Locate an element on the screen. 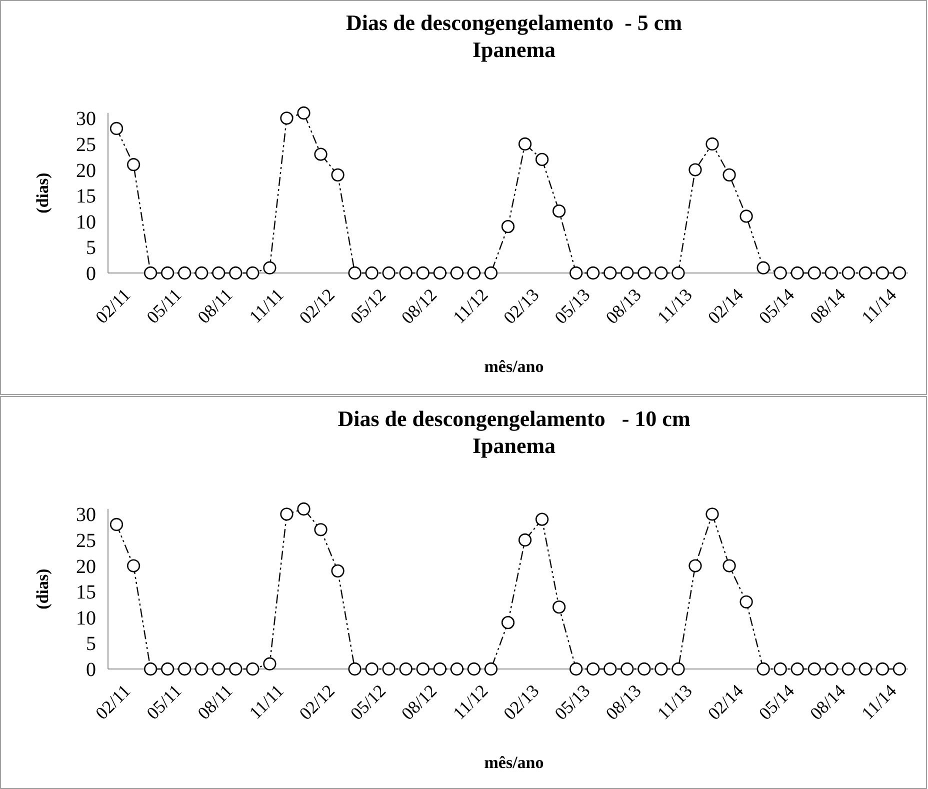 This screenshot has width=928, height=789. y-axis-title: (dias) is located at coordinates (42, 193).